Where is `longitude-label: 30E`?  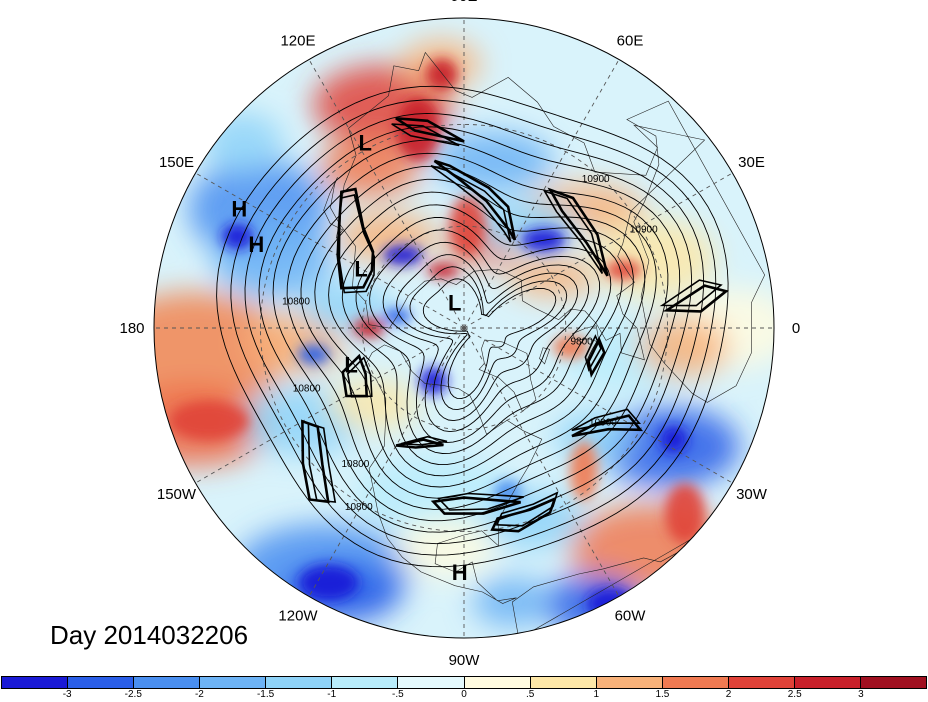
longitude-label: 30E is located at coordinates (751, 162).